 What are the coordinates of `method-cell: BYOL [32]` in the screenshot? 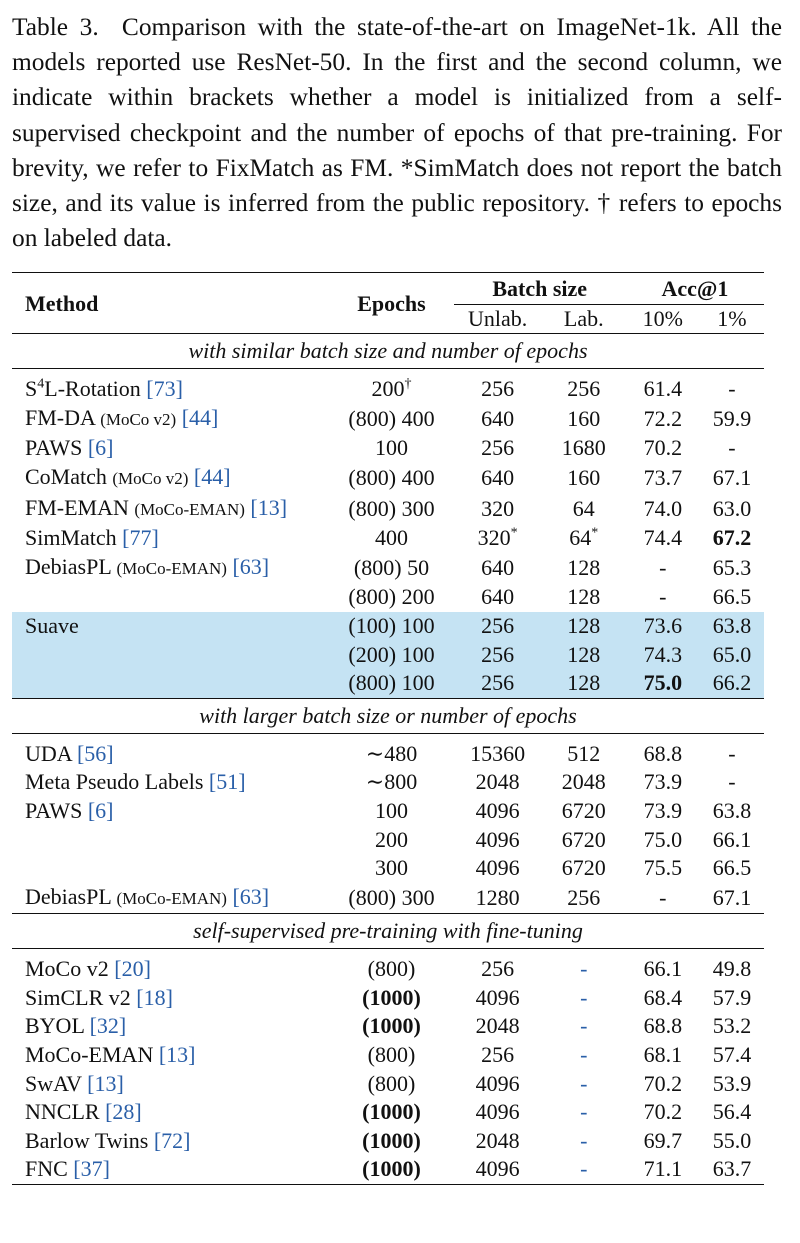 It's located at (170, 1026).